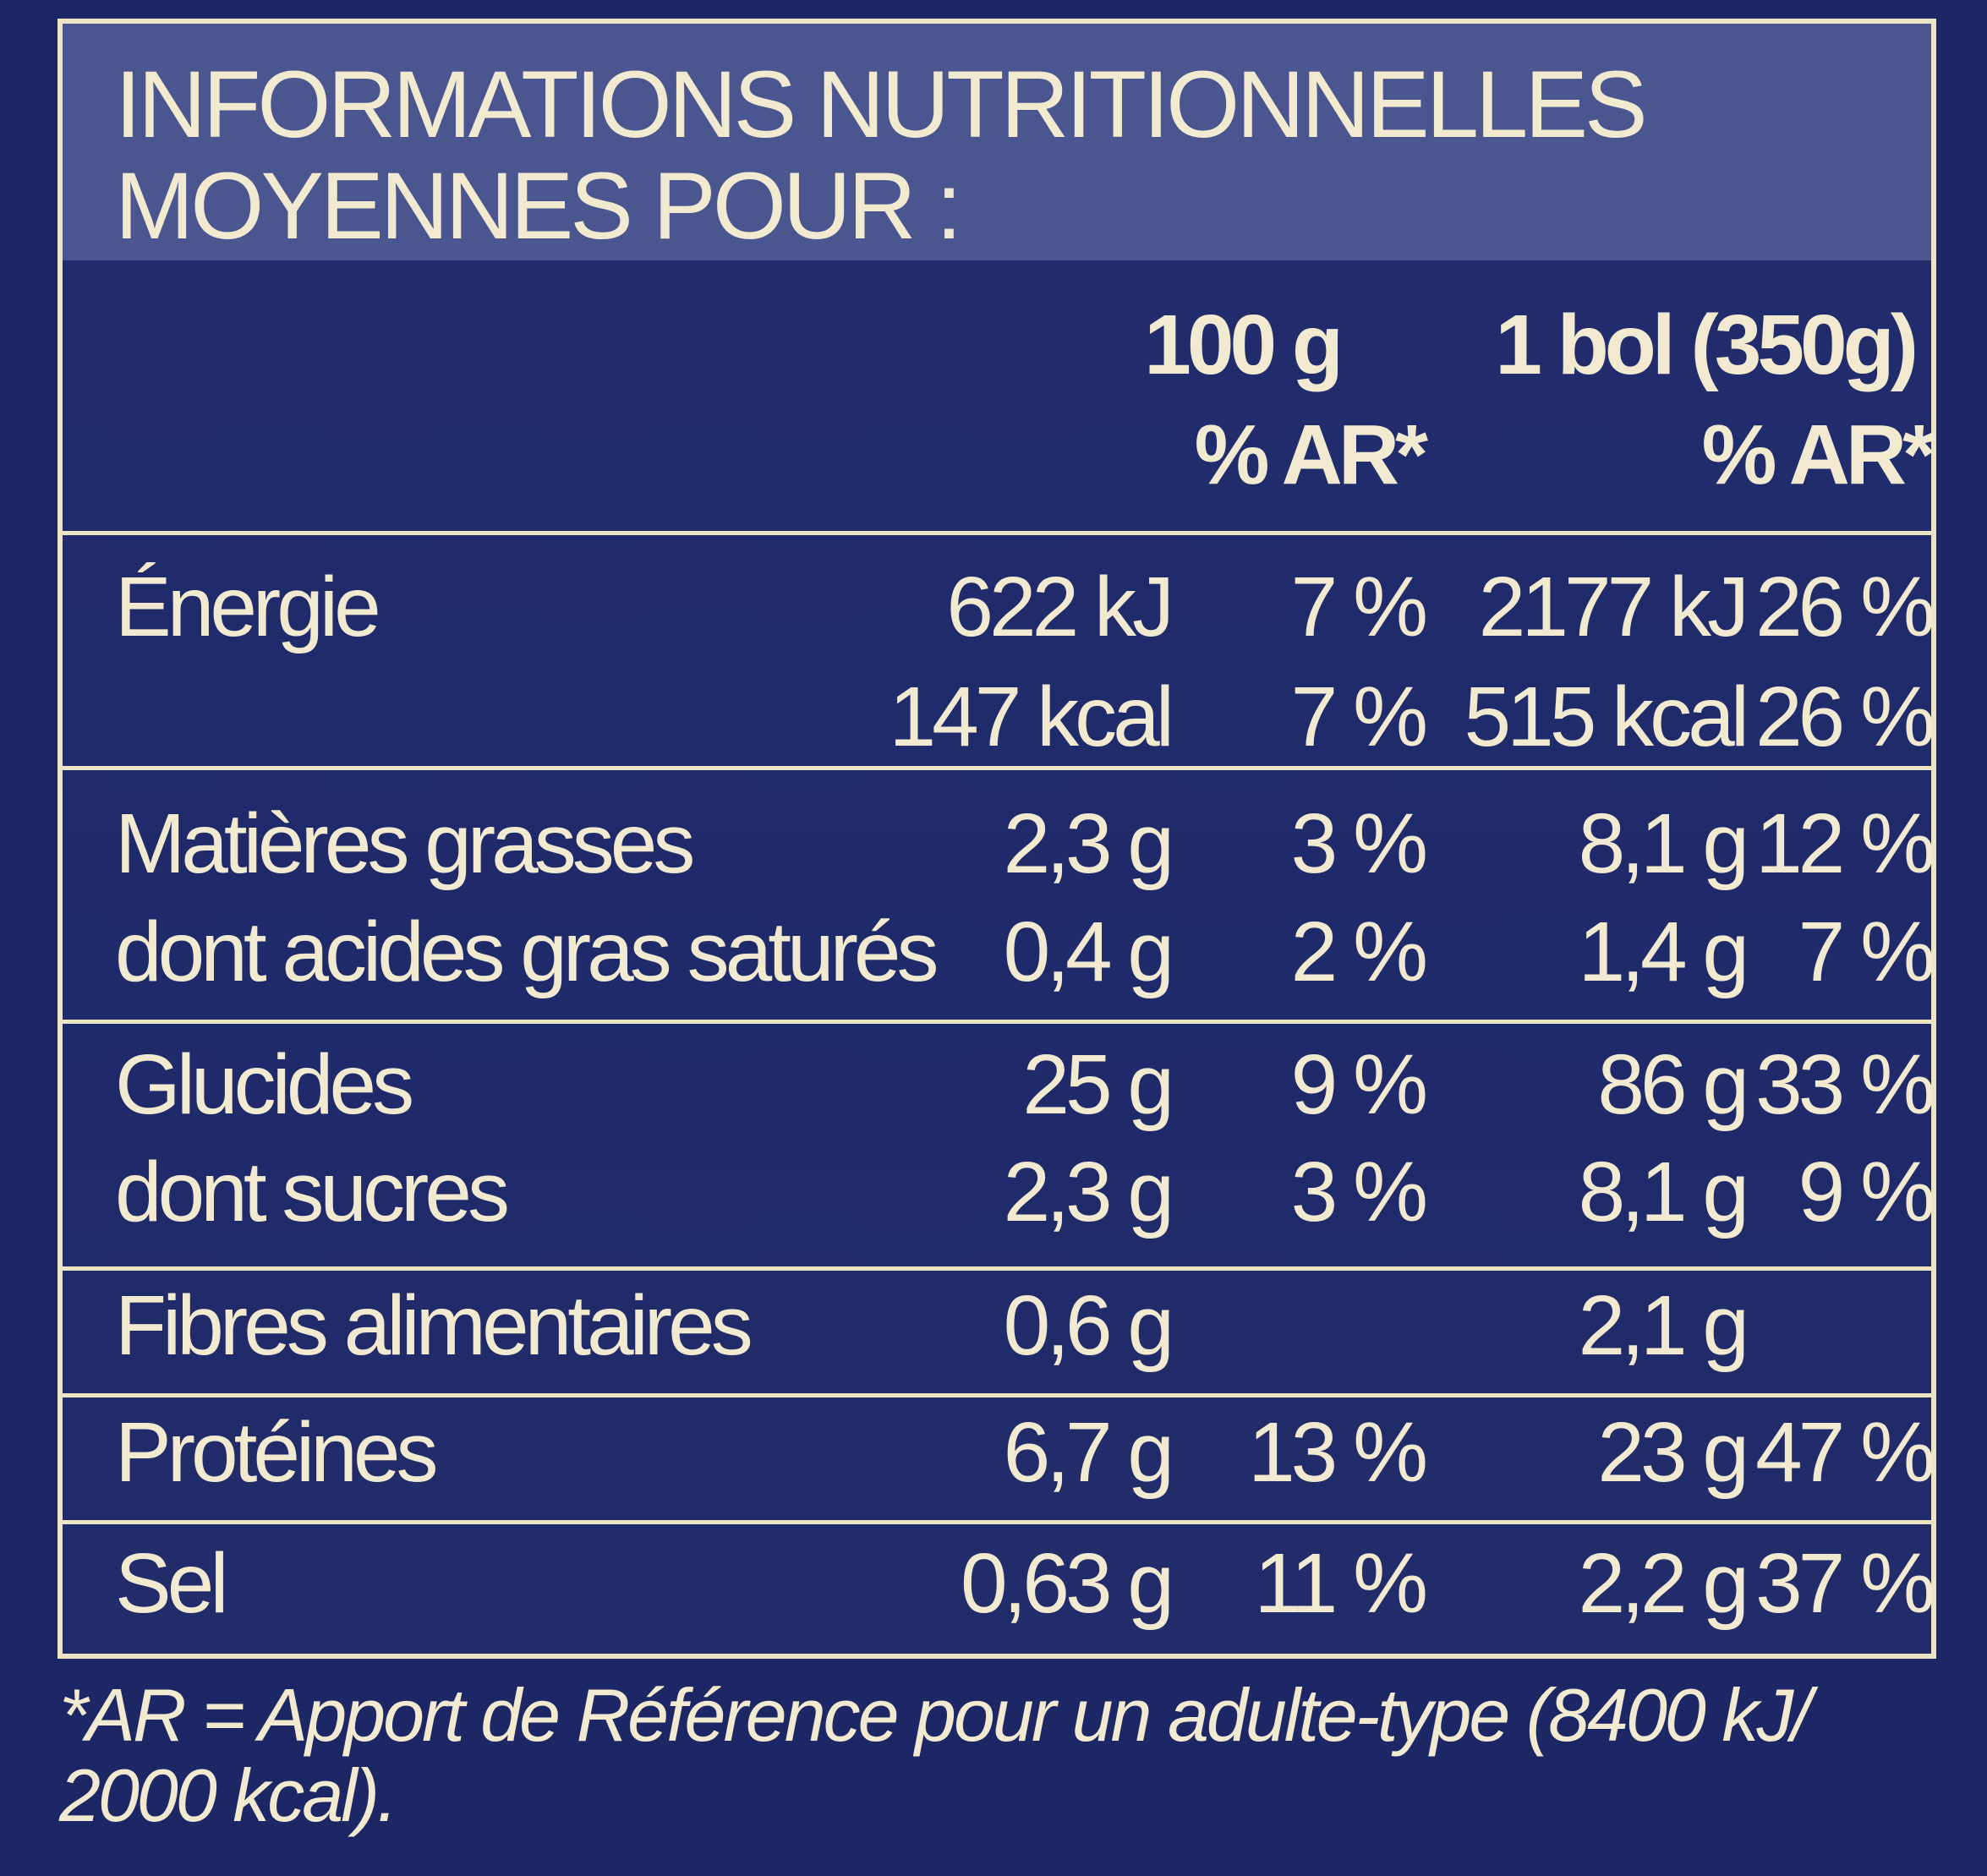 This screenshot has height=1876, width=1987. I want to click on row-label: Énergie, so click(248, 607).